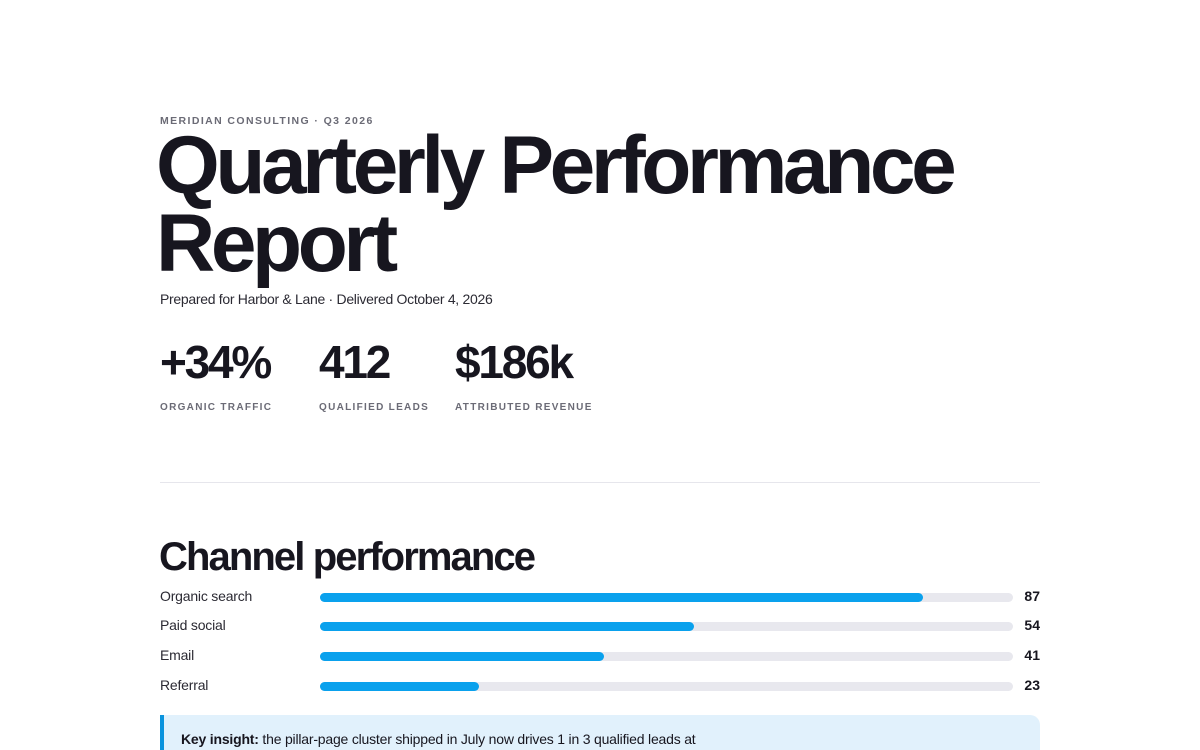  I want to click on insight-lead: Key insight:, so click(220, 739).